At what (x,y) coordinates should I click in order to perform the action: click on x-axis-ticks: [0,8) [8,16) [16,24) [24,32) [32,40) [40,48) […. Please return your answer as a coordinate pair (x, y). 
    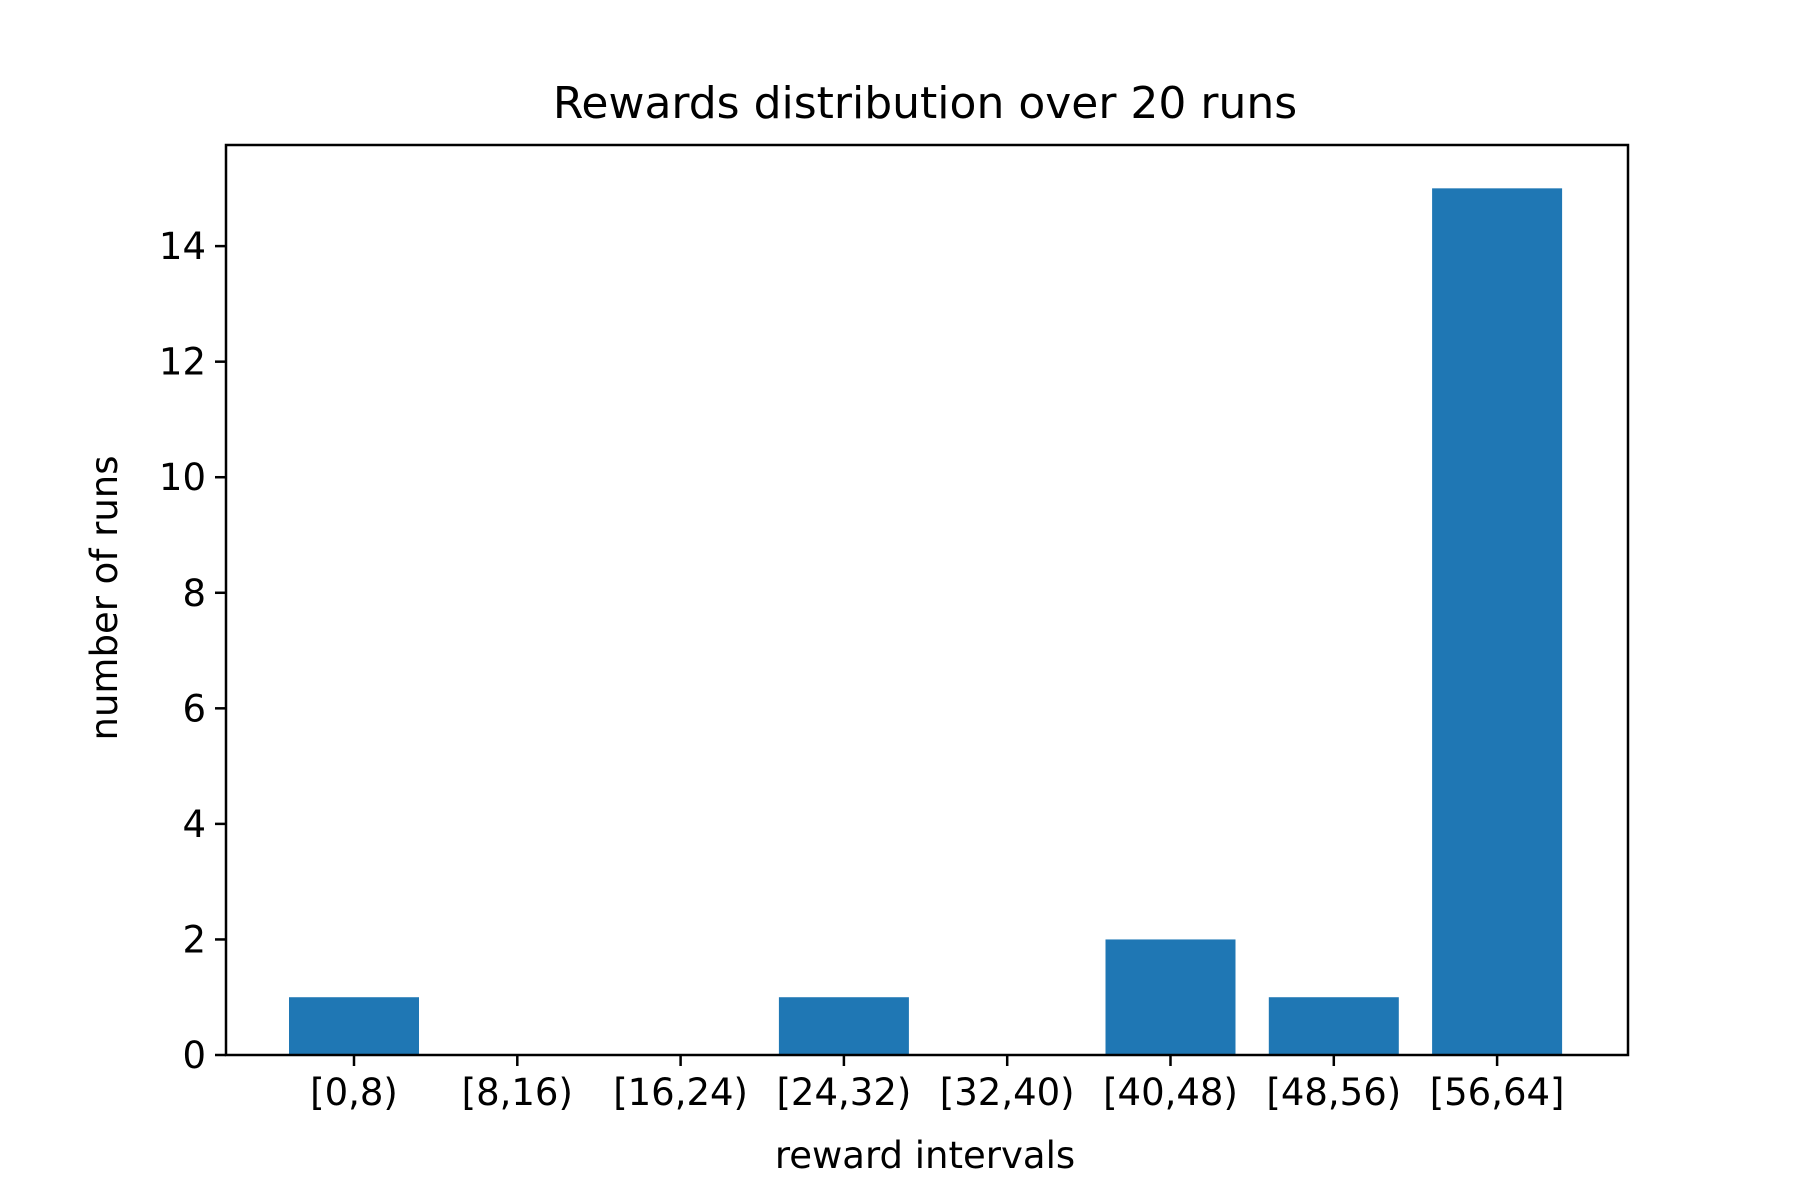
    Looking at the image, I should click on (937, 1084).